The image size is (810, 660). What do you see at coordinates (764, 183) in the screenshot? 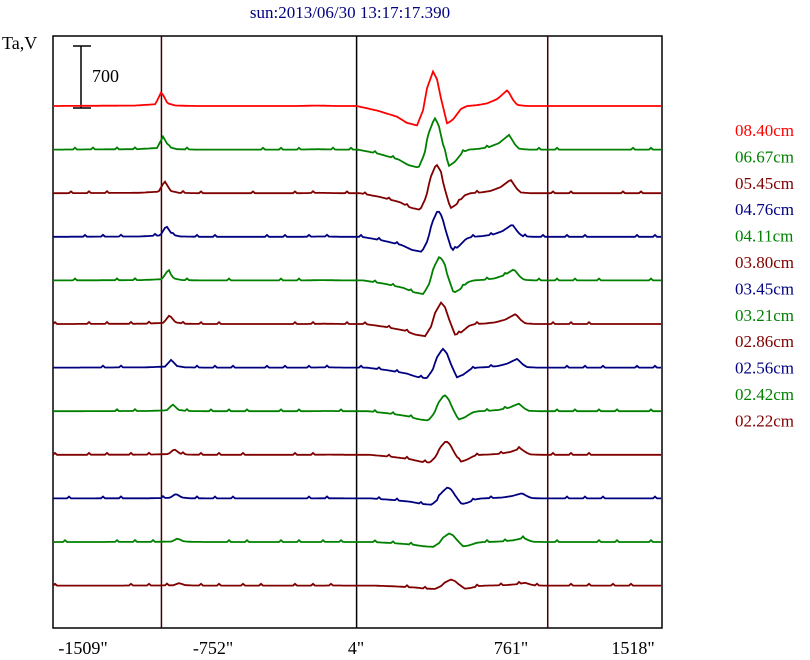
I see `legend-item: 05.45cm` at bounding box center [764, 183].